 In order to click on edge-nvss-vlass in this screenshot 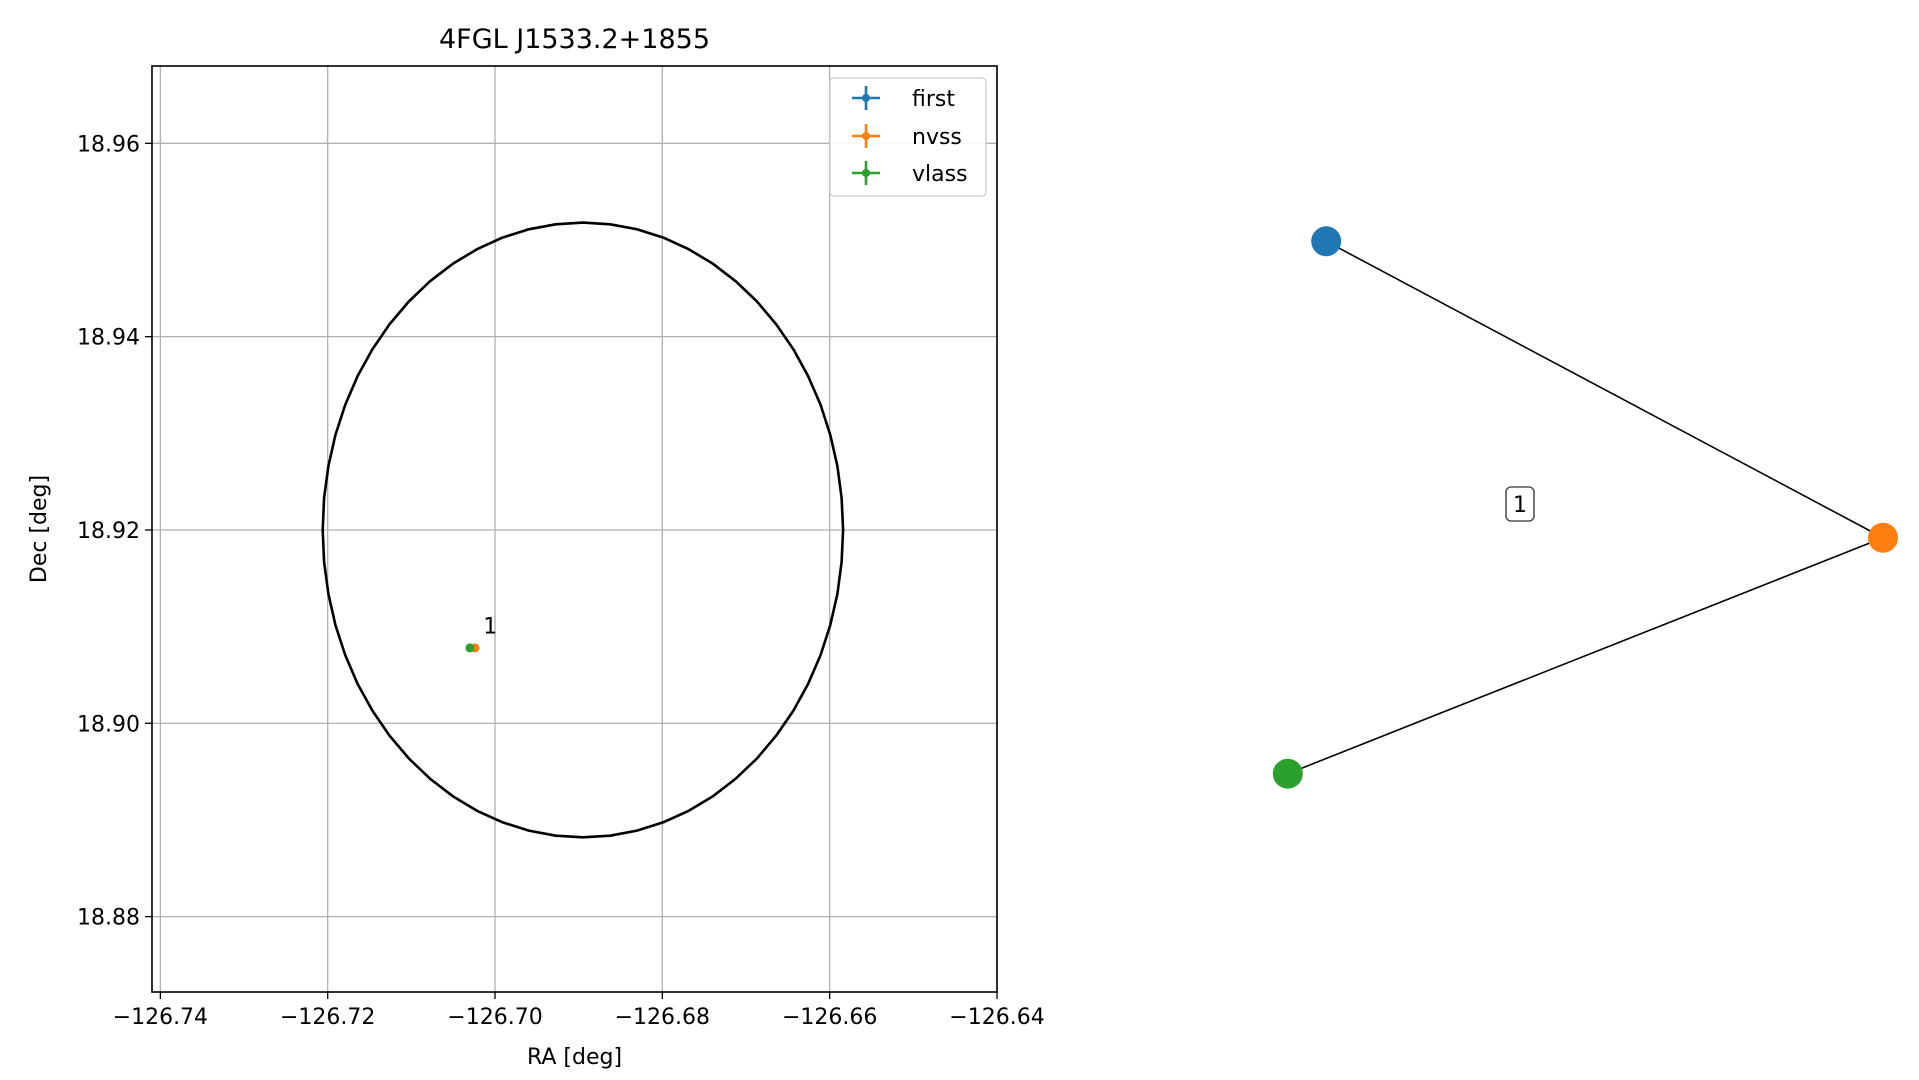, I will do `click(1585, 656)`.